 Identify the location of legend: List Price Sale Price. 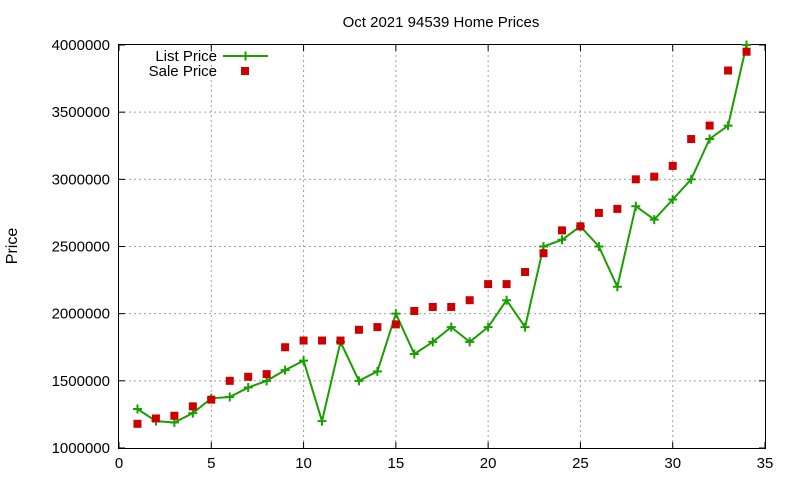
(208, 64).